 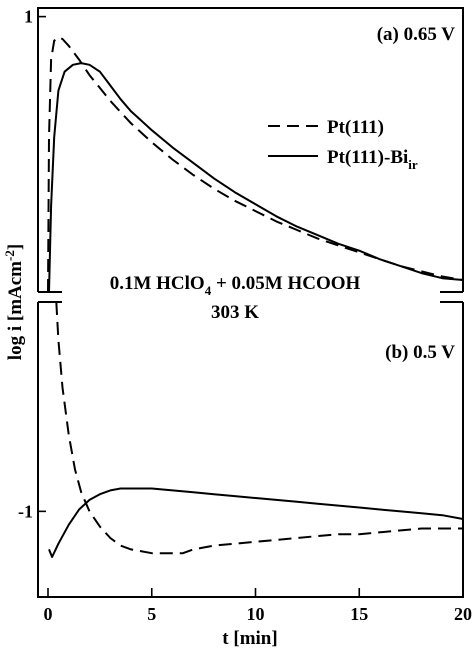 What do you see at coordinates (256, 522) in the screenshot?
I see `panel-b-series-pt111-bi` at bounding box center [256, 522].